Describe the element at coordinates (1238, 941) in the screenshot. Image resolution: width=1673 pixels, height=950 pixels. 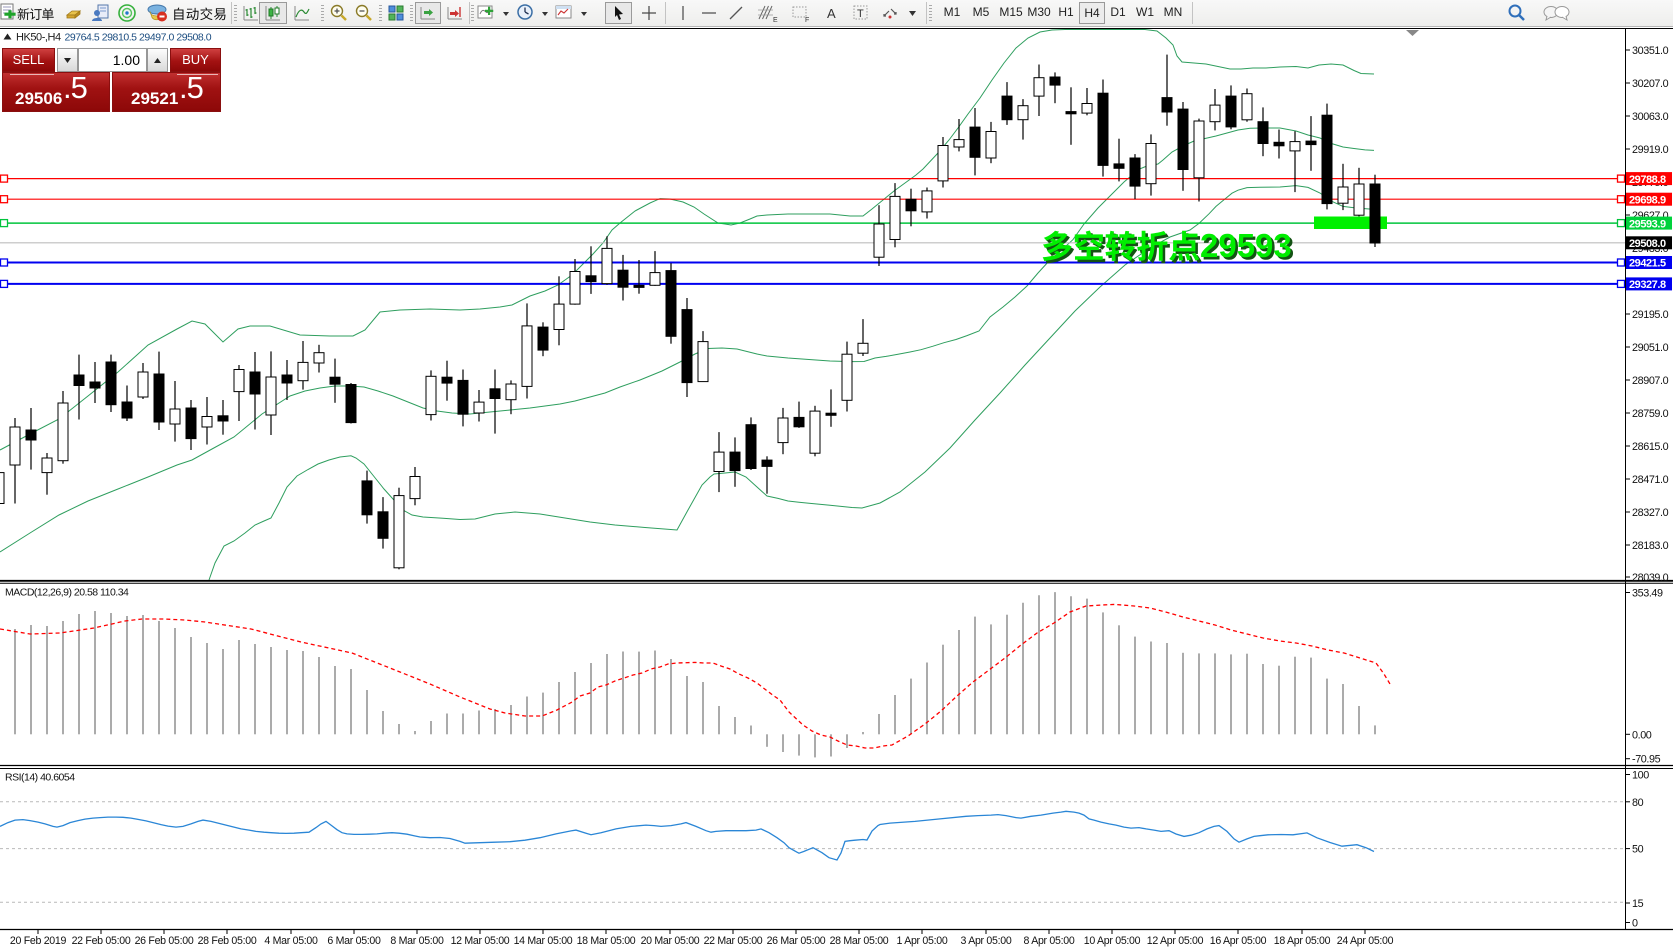
I see `svg-text: 16 Apr 05:00` at that location.